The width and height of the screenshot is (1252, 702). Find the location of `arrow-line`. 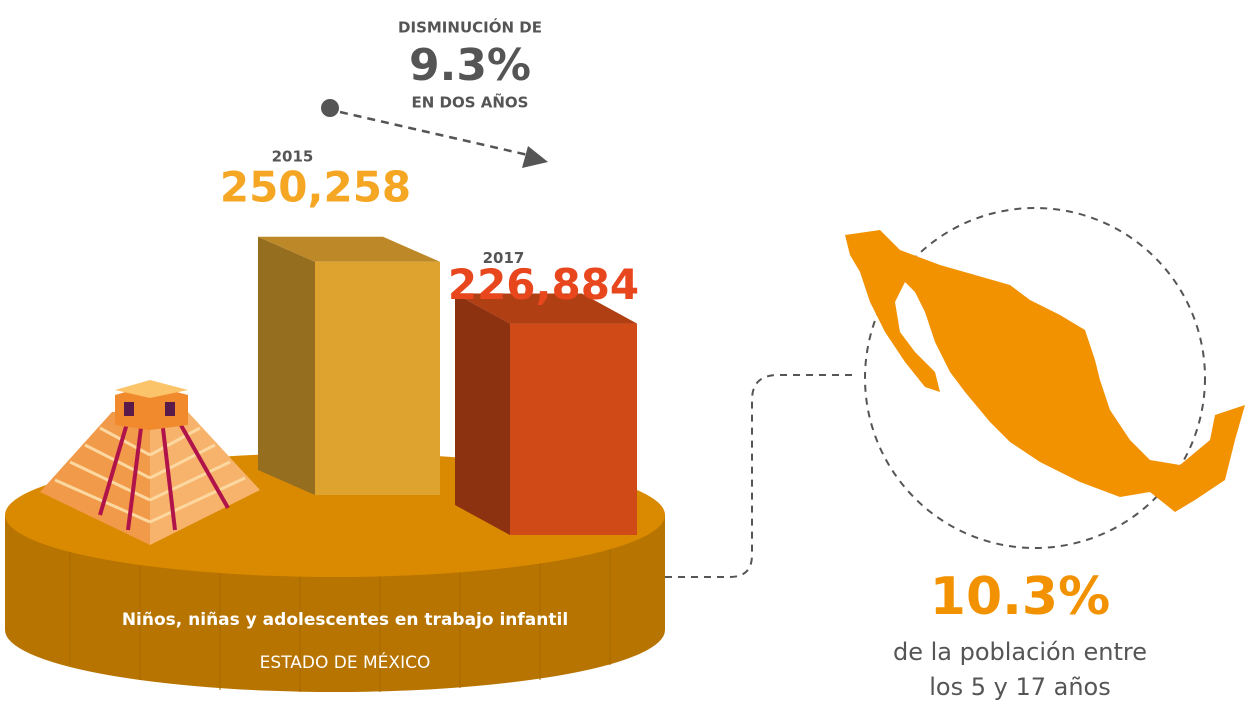

arrow-line is located at coordinates (434, 133).